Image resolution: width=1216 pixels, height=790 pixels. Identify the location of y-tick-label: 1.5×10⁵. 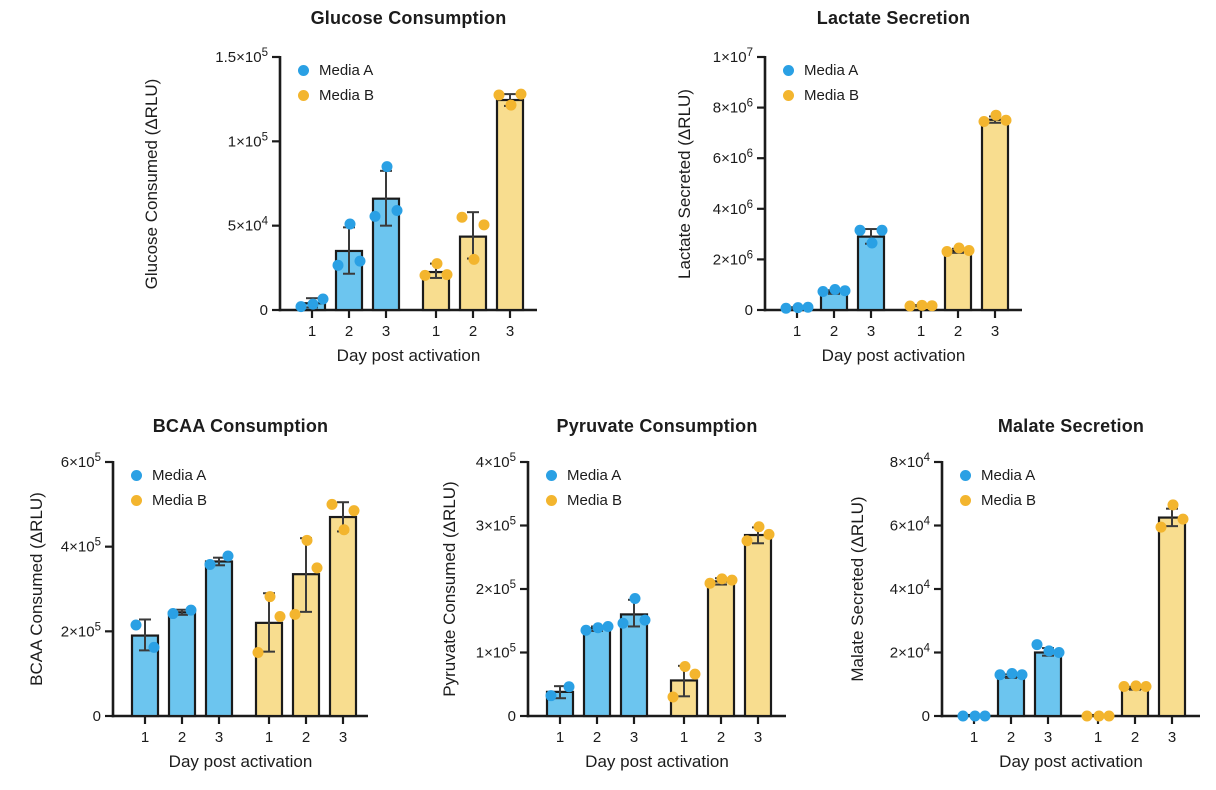
(241, 56).